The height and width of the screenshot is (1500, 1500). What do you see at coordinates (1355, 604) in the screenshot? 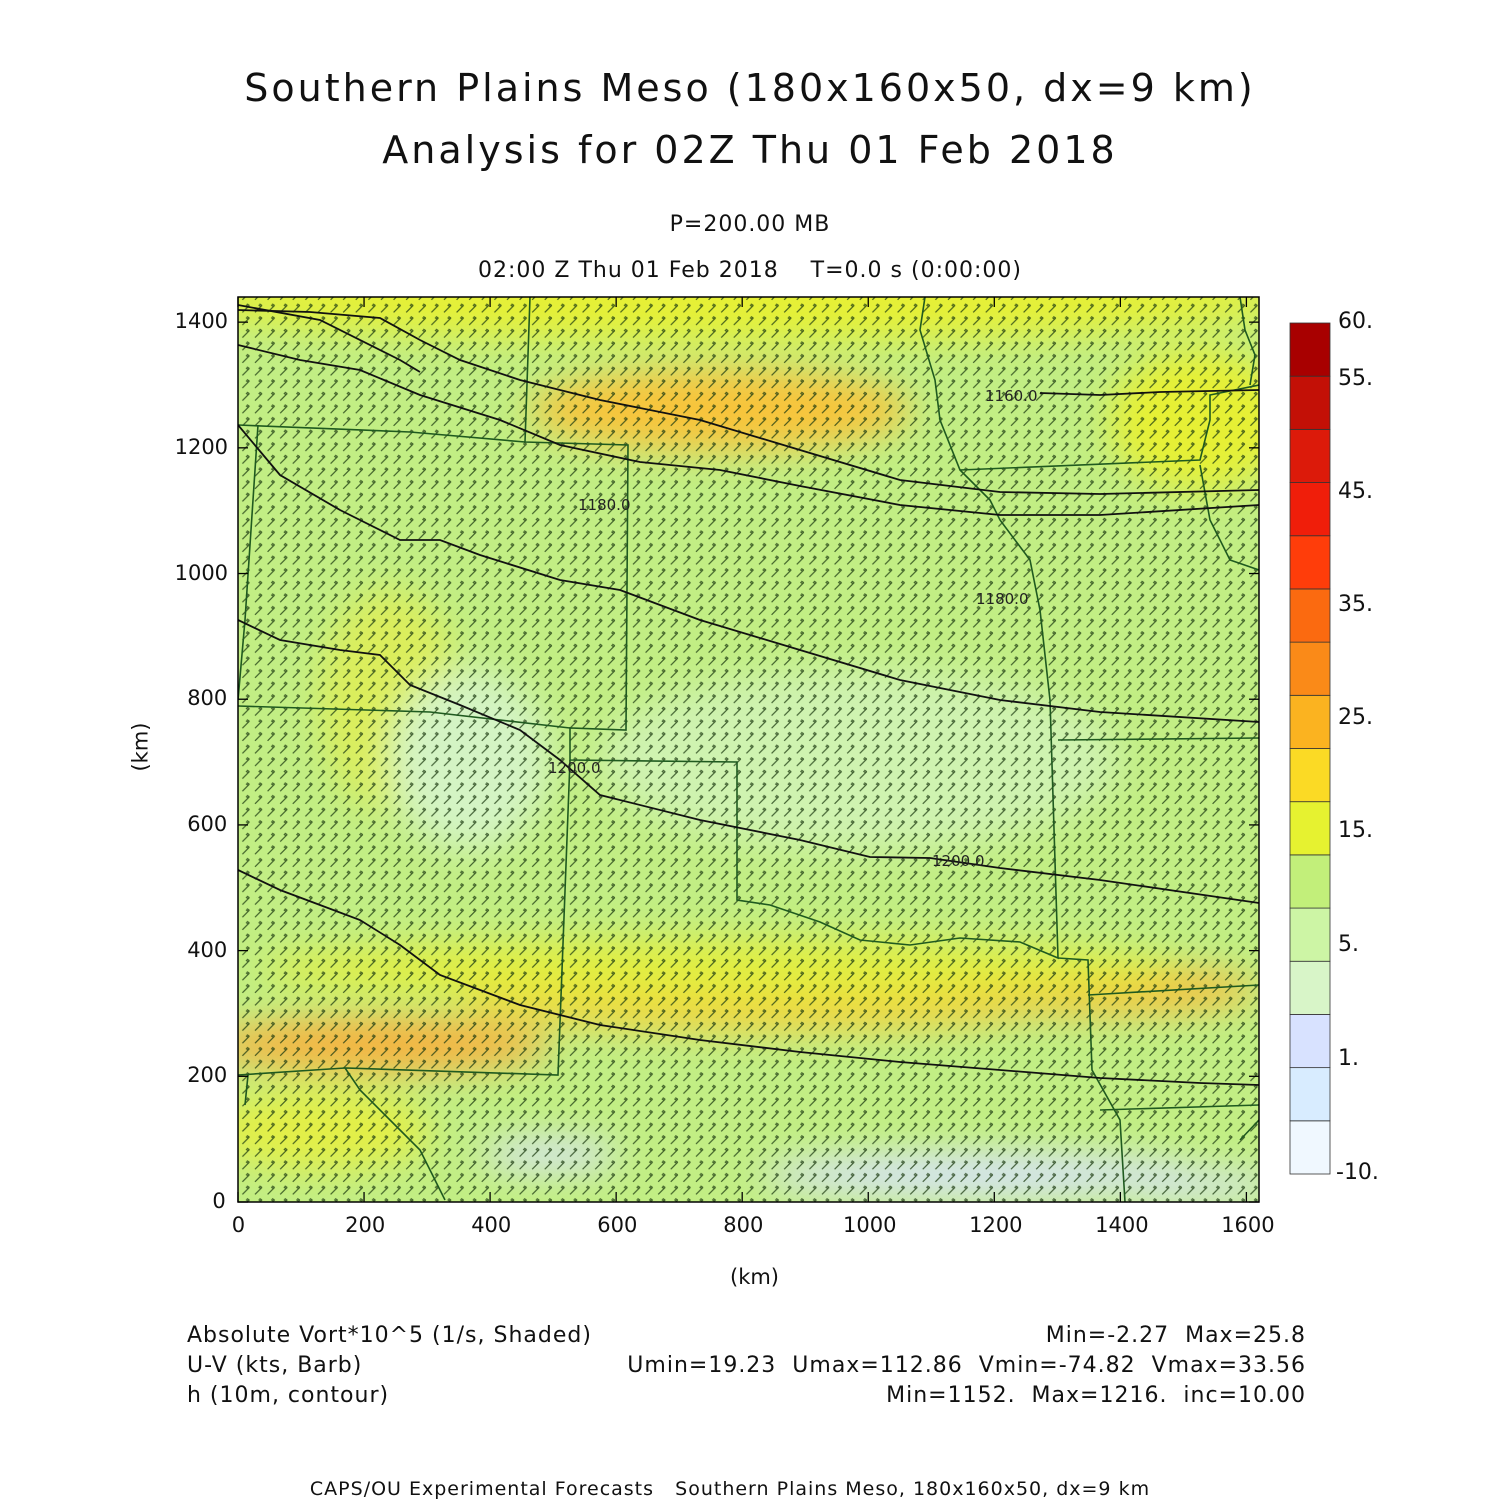
I see `colorbar-label: 35.` at bounding box center [1355, 604].